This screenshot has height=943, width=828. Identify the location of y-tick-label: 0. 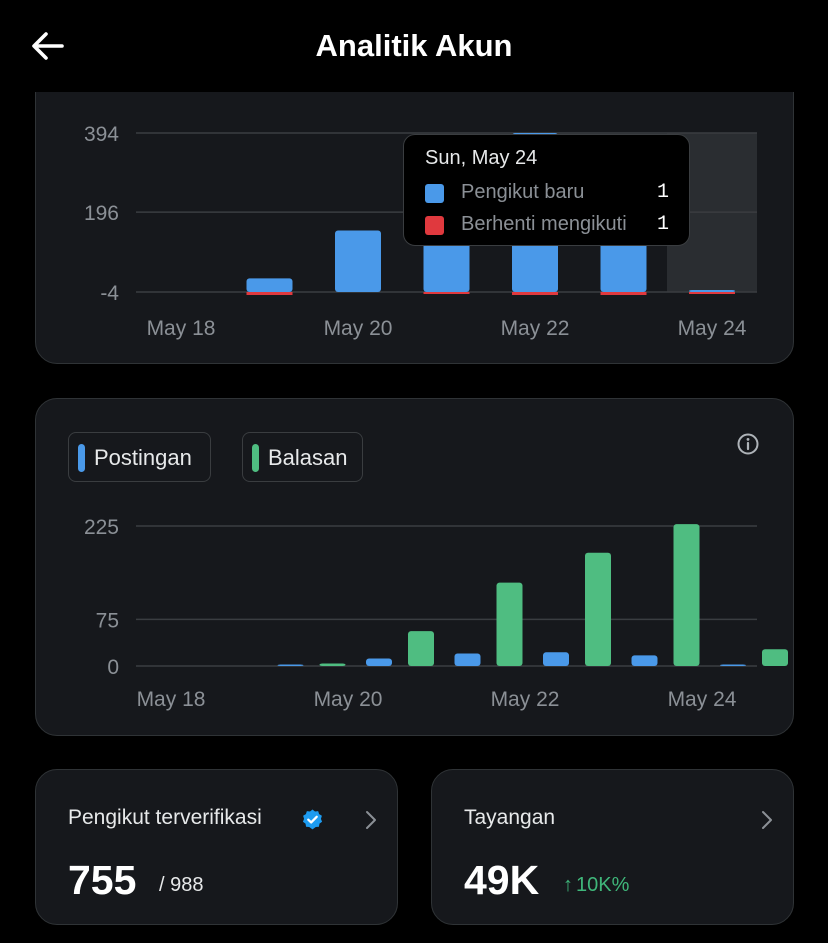
(113, 667).